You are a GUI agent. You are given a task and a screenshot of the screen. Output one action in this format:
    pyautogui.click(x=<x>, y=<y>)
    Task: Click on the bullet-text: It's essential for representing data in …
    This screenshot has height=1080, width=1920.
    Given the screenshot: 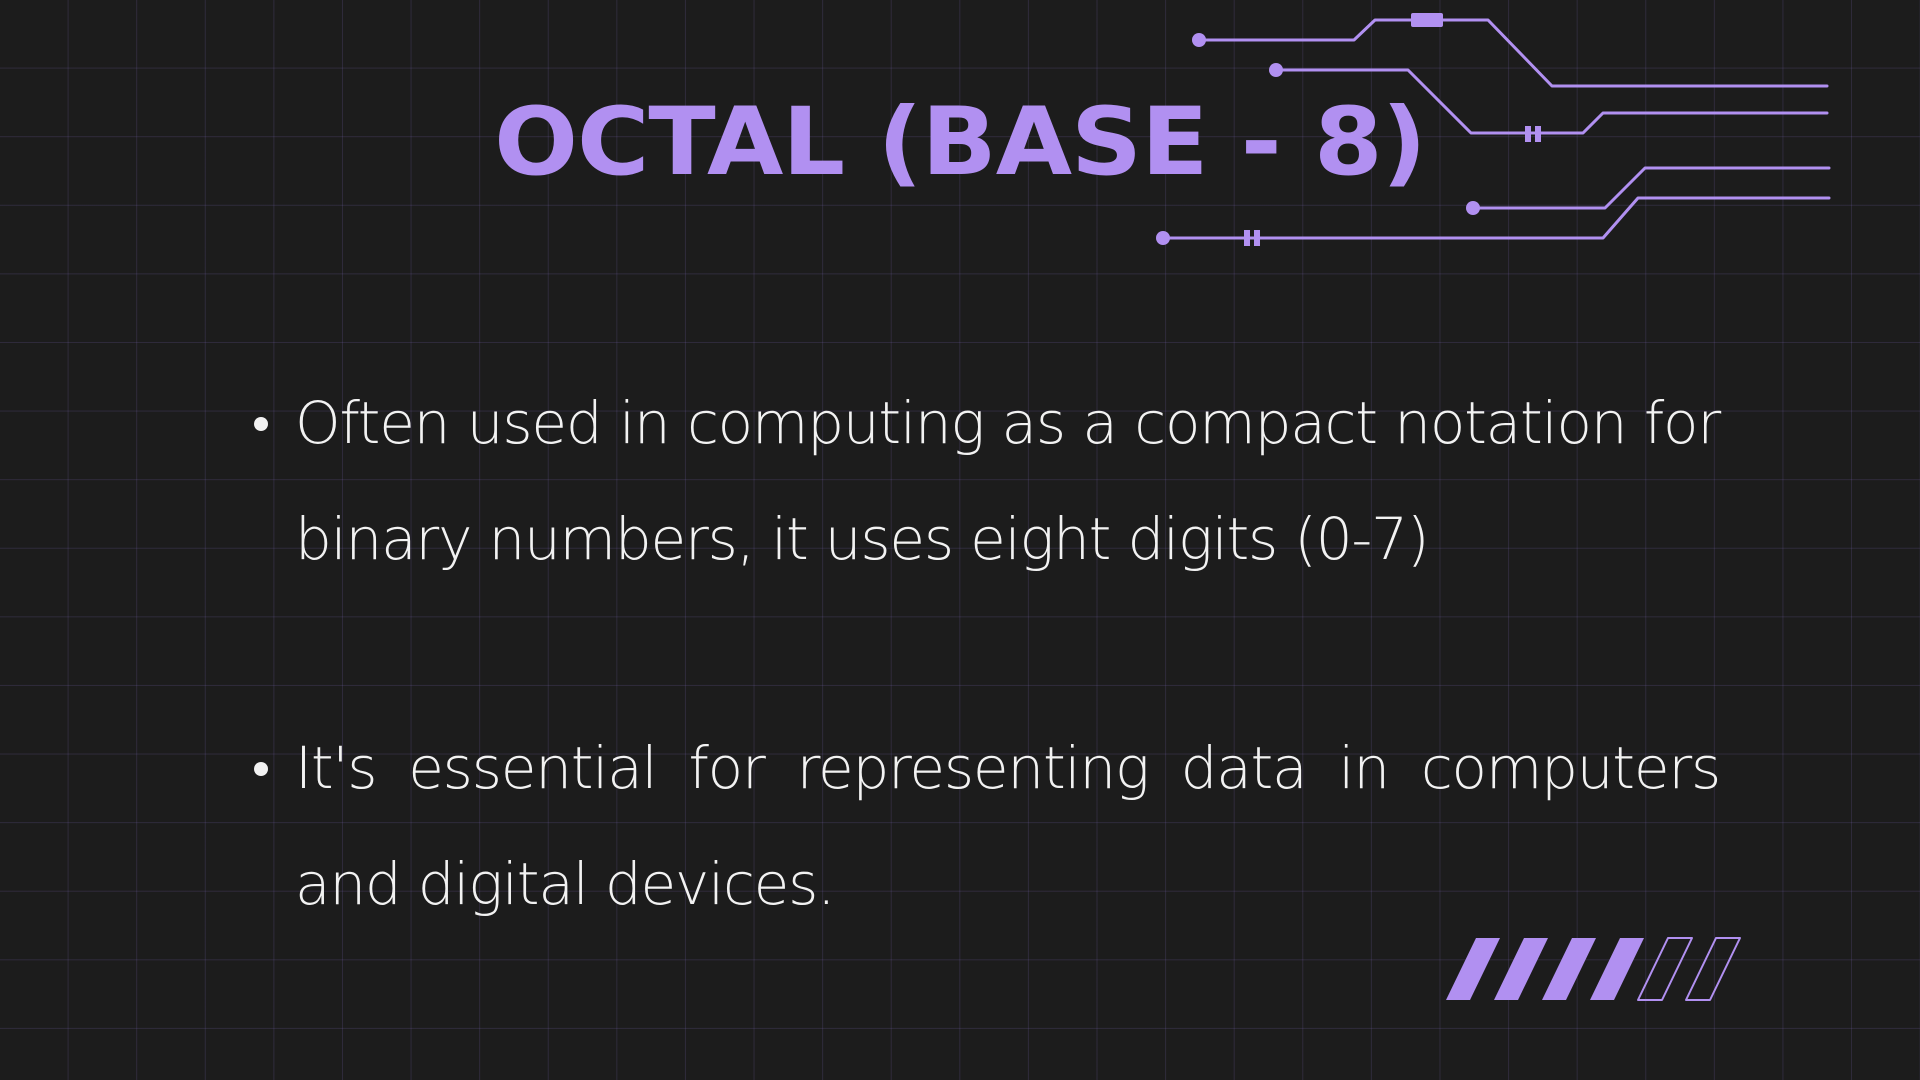 What is the action you would take?
    pyautogui.click(x=1008, y=826)
    